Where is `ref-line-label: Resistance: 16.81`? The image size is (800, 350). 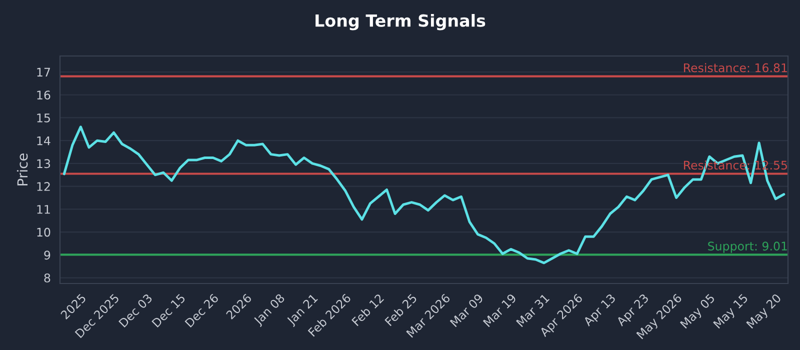
ref-line-label: Resistance: 16.81 is located at coordinates (735, 67).